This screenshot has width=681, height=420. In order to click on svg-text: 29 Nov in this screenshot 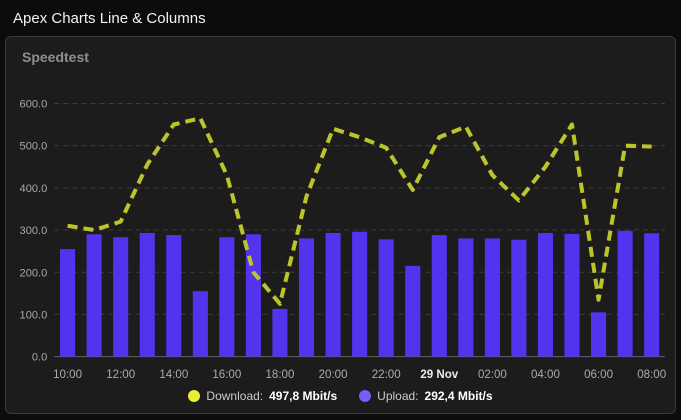, I will do `click(439, 374)`.